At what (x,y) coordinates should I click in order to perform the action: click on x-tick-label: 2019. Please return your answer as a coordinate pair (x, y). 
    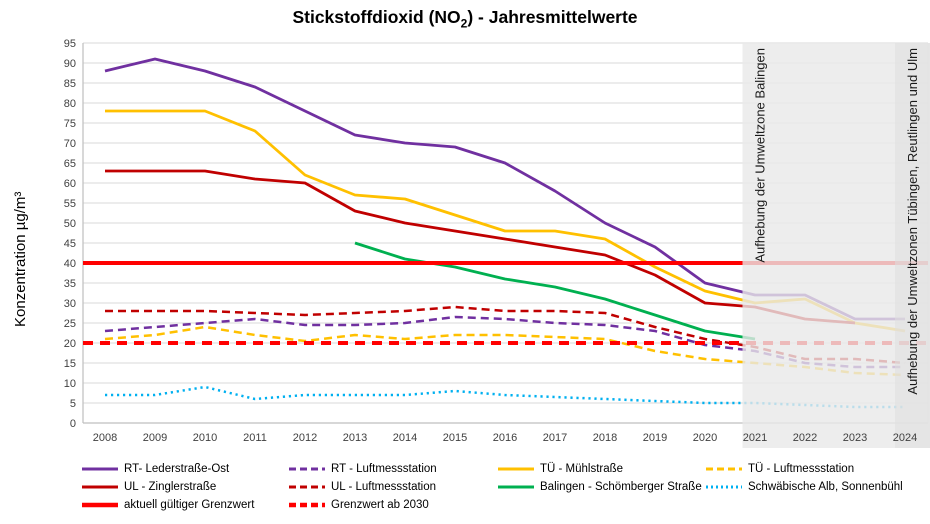
    Looking at the image, I should click on (655, 438).